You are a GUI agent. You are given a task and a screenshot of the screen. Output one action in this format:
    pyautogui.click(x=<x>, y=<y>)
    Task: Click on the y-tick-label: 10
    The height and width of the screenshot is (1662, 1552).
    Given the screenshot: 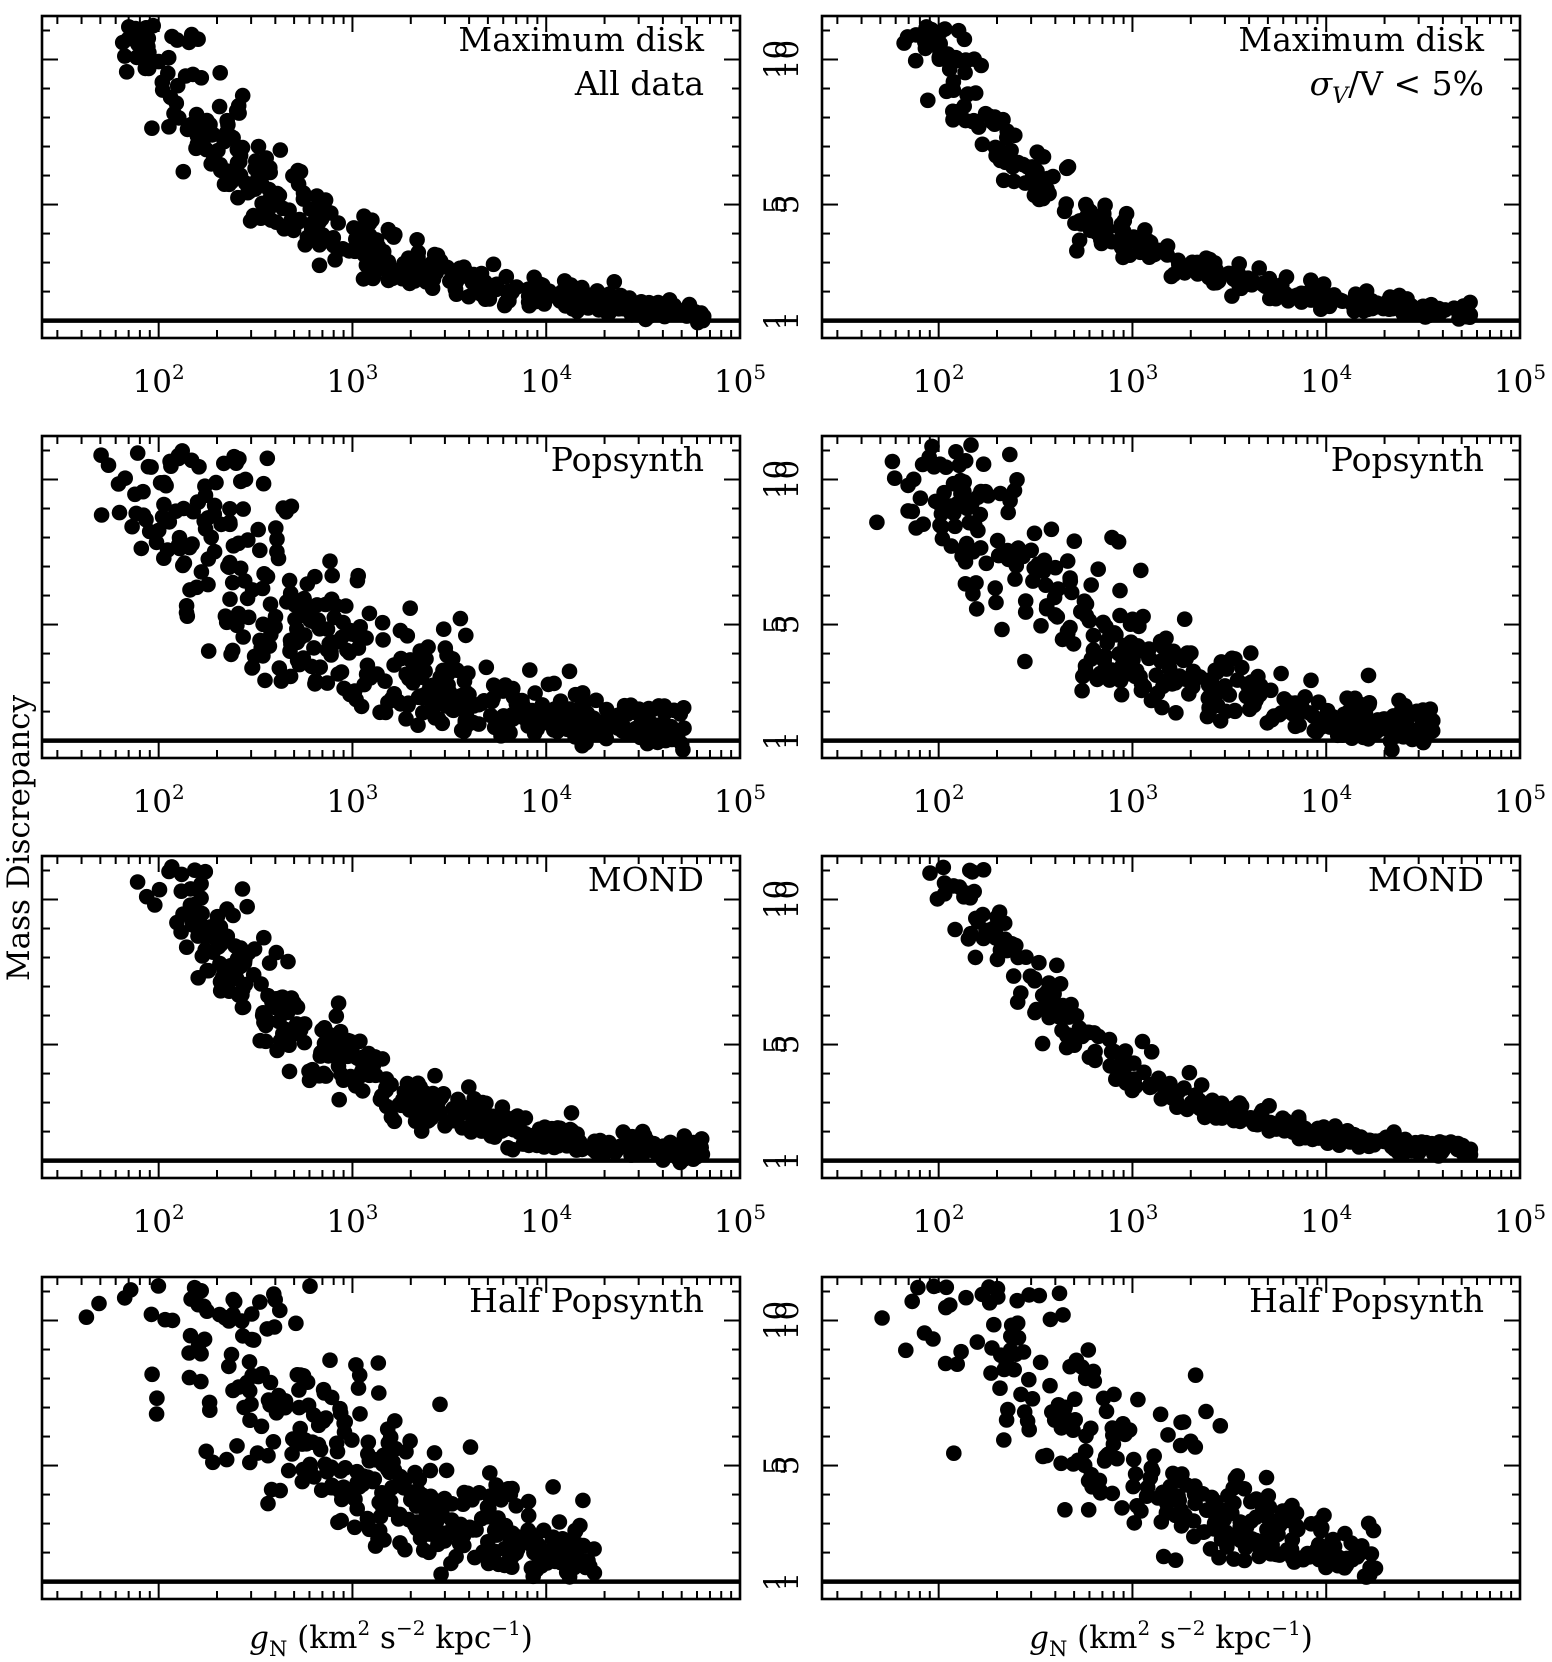 What is the action you would take?
    pyautogui.click(x=788, y=1320)
    